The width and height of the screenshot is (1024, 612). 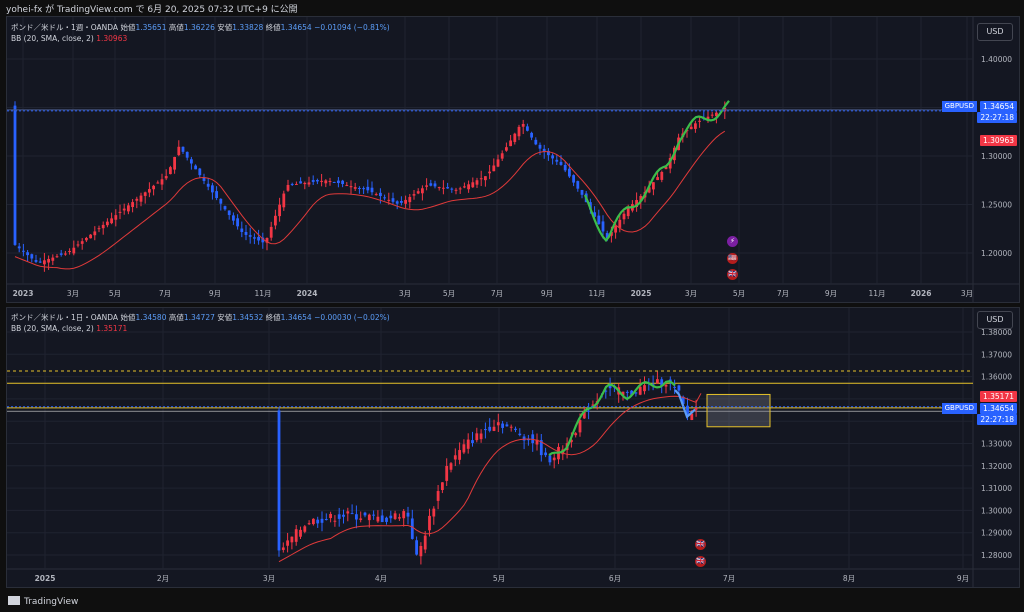 I want to click on time-tick-label: 2024, so click(x=307, y=293).